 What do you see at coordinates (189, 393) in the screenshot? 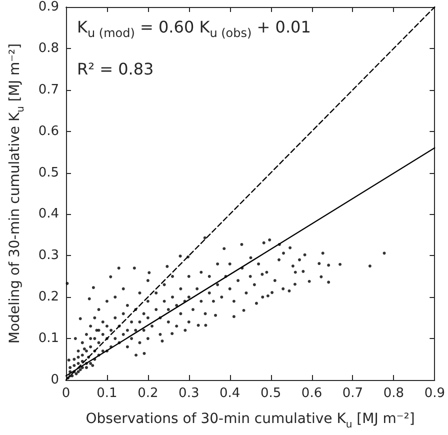
I see `x-tick-label: 0.3` at bounding box center [189, 393].